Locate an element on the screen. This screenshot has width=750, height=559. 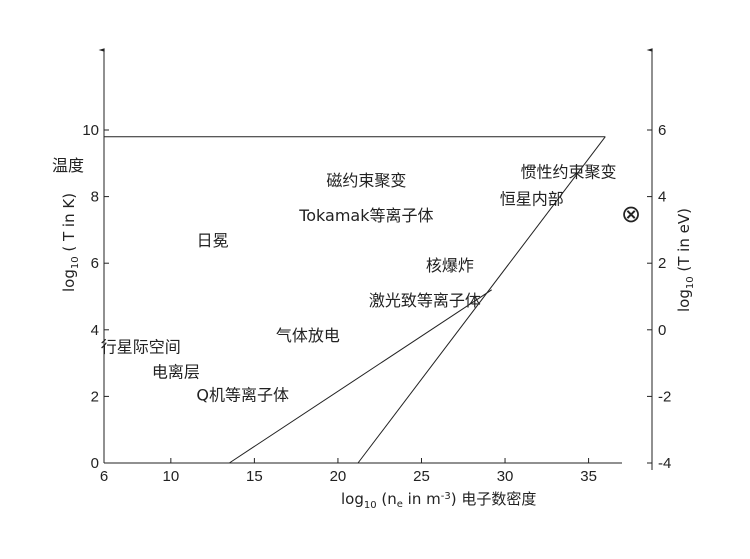
y-right-tick-label: -2 is located at coordinates (664, 396).